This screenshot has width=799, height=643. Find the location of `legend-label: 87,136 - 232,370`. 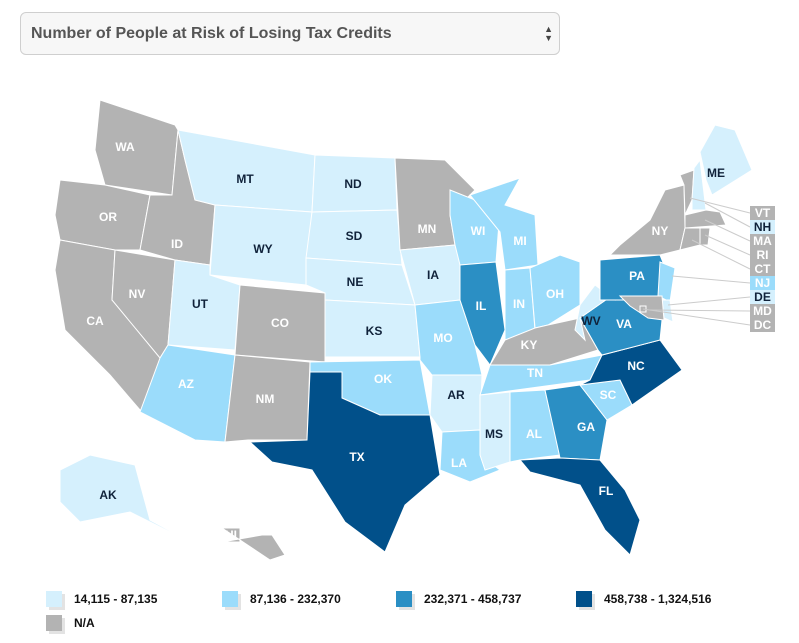

legend-label: 87,136 - 232,370 is located at coordinates (295, 599).